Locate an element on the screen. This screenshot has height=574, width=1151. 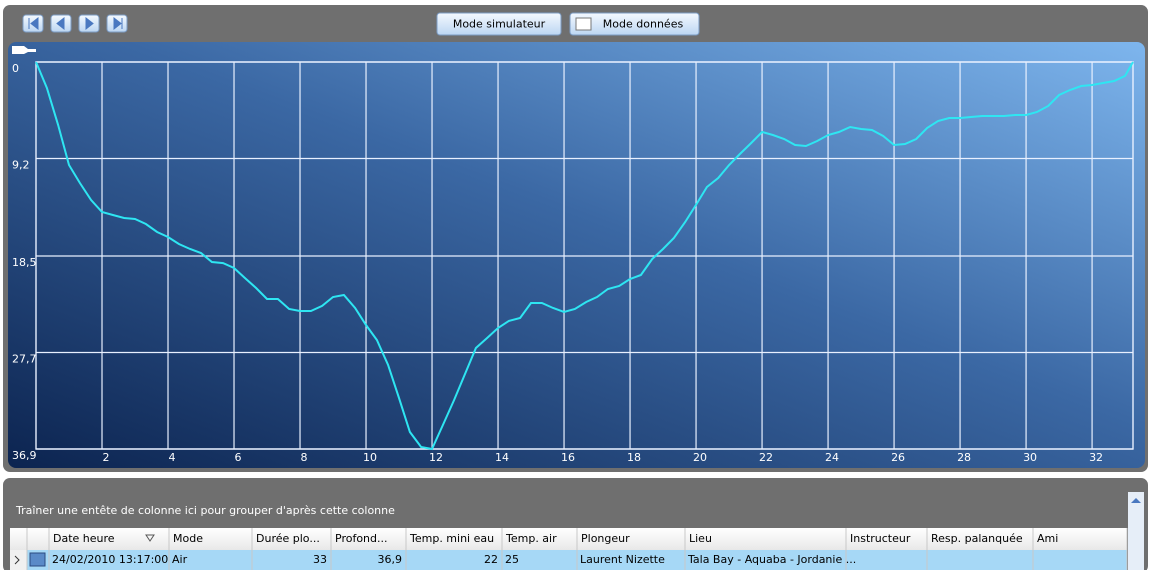
y-tick-label: 9,2 is located at coordinates (21, 164).